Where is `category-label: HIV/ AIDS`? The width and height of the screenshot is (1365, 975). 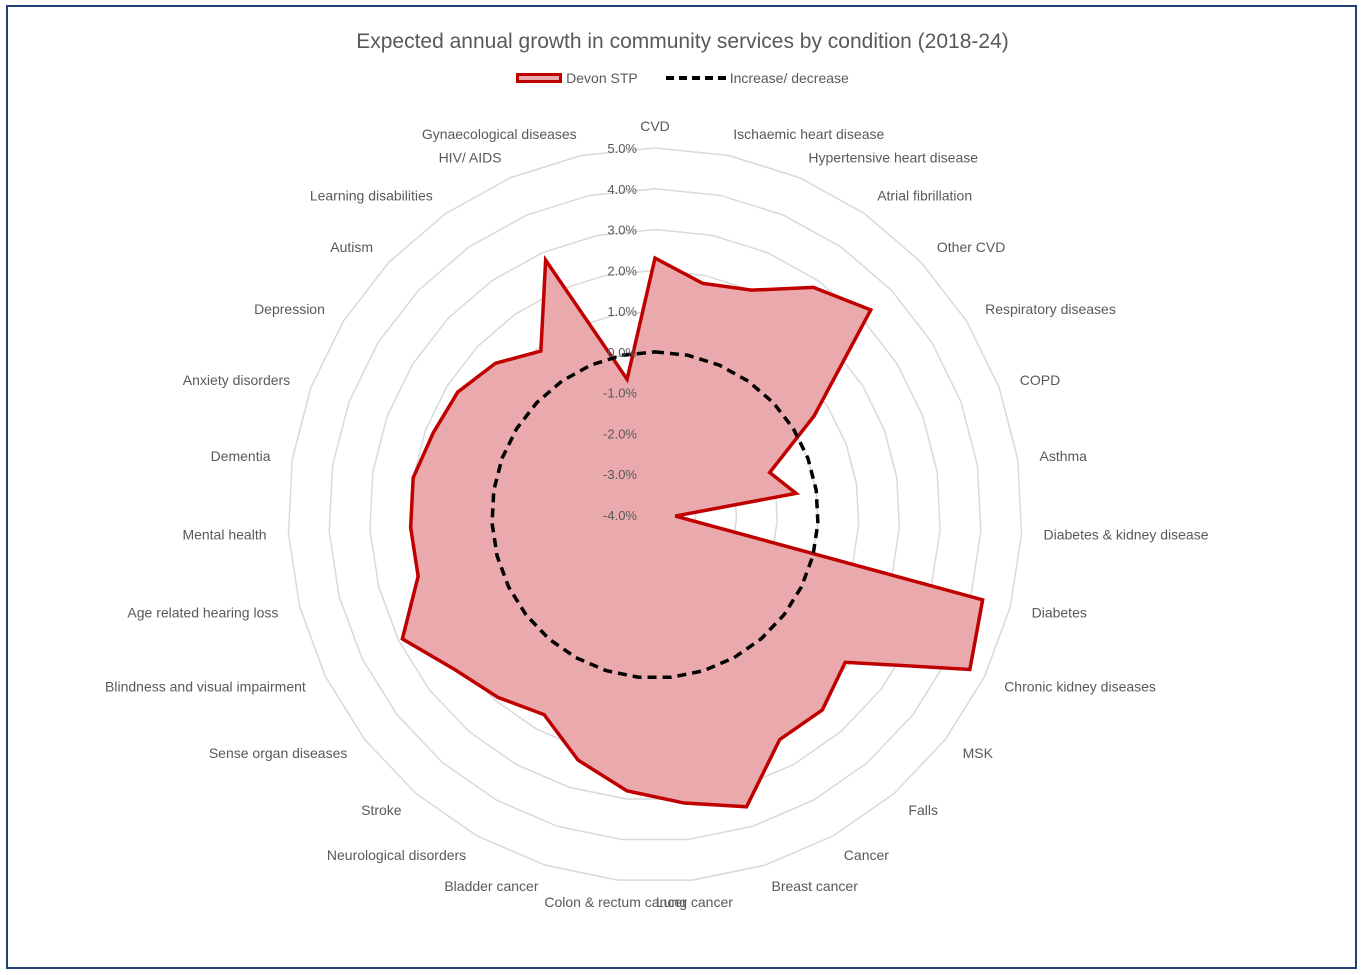
category-label: HIV/ AIDS is located at coordinates (470, 158).